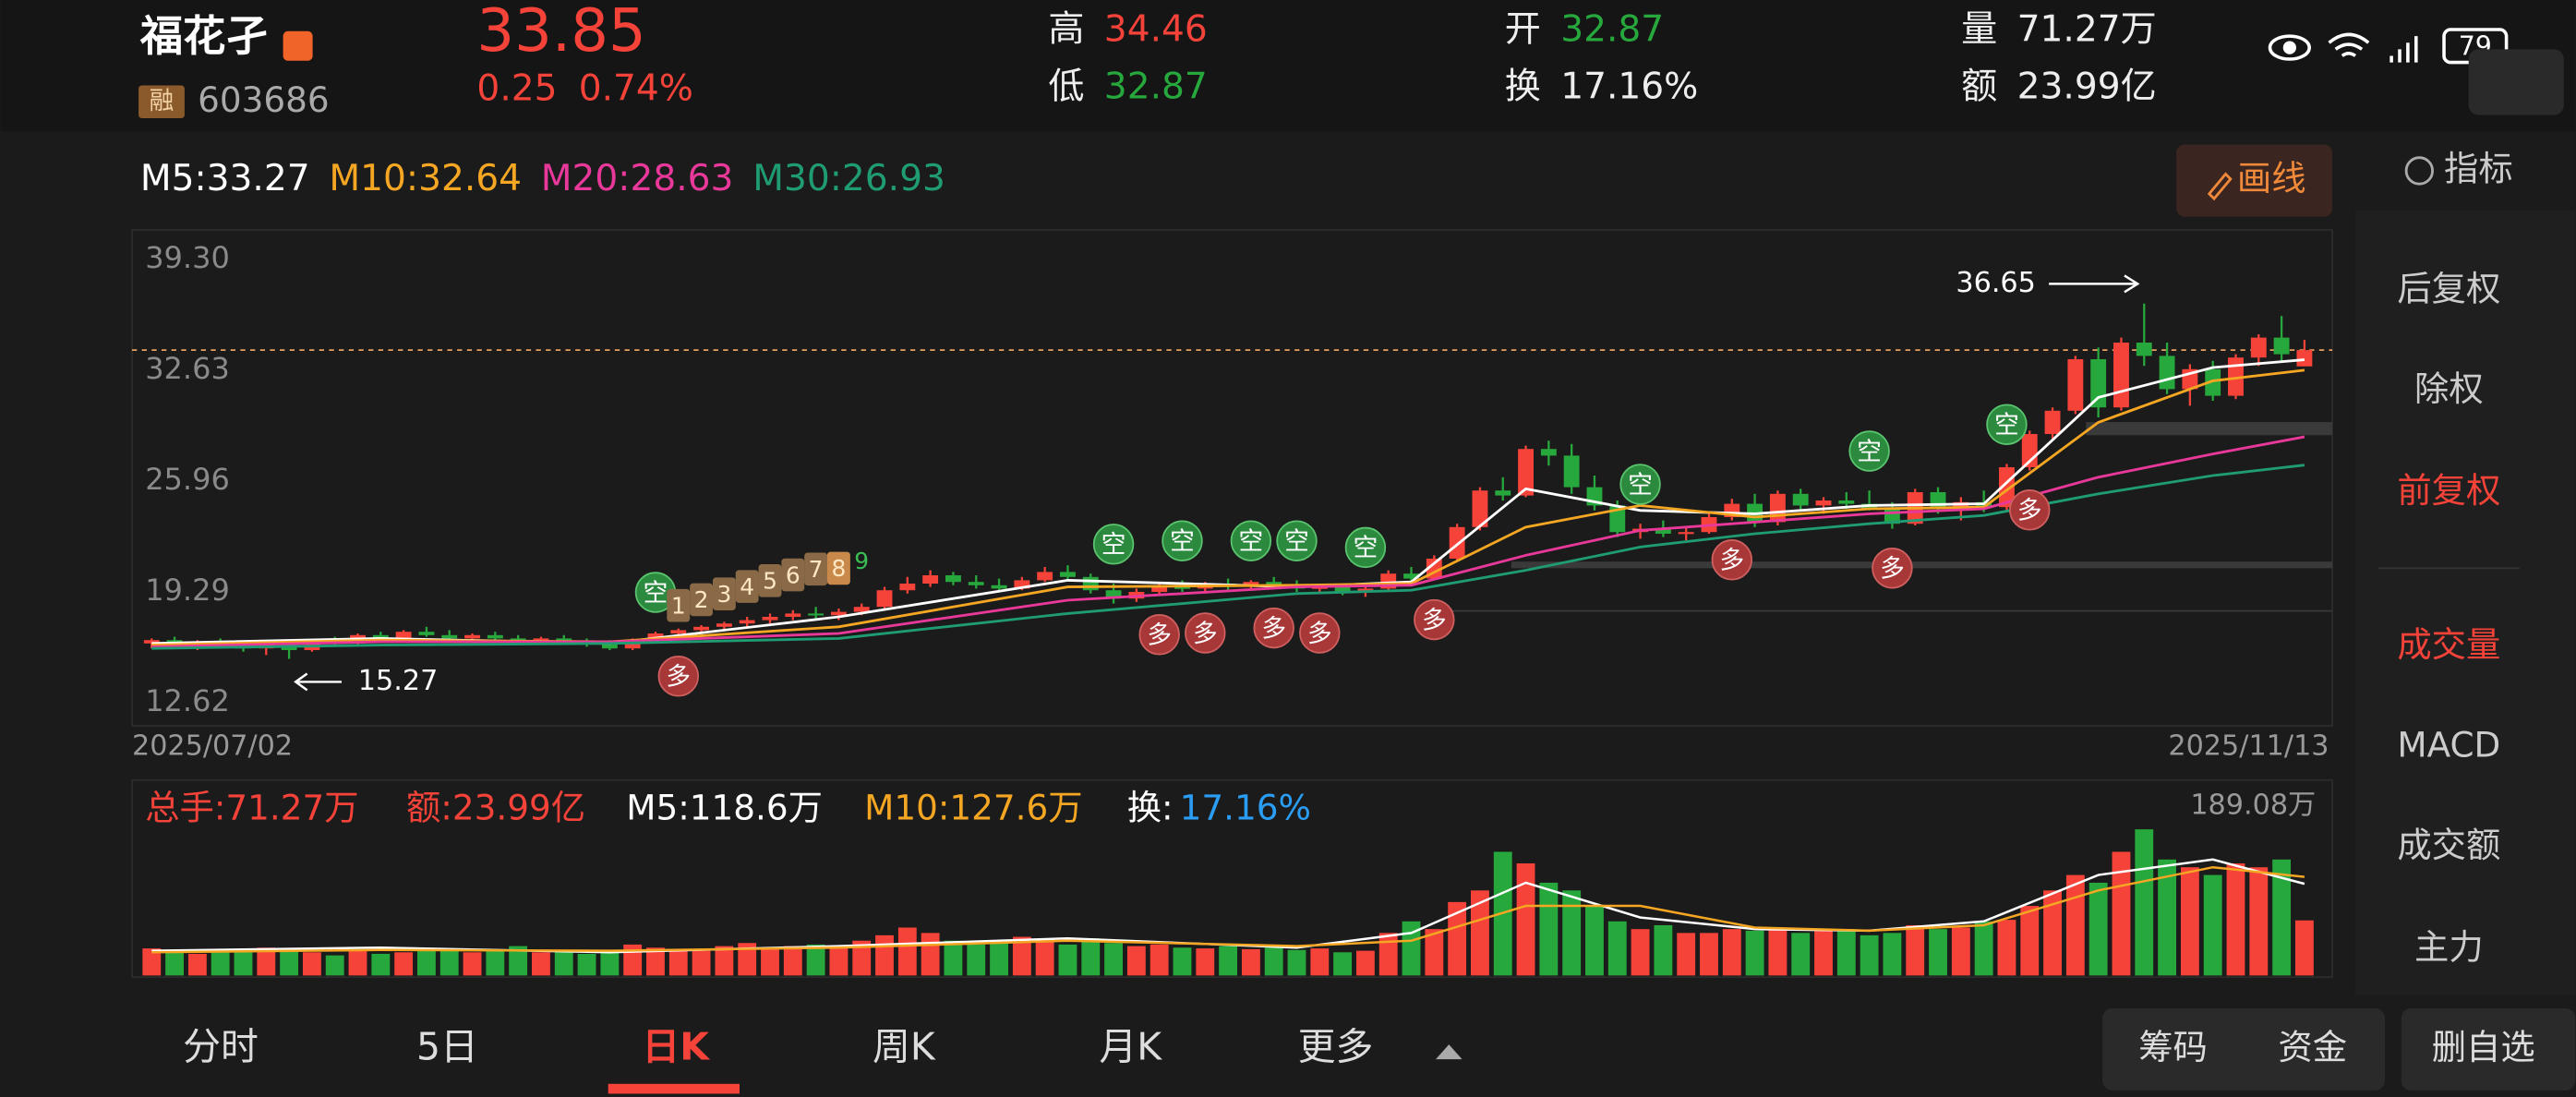 The image size is (2576, 1097). I want to click on y-tick-label: 19.29, so click(187, 590).